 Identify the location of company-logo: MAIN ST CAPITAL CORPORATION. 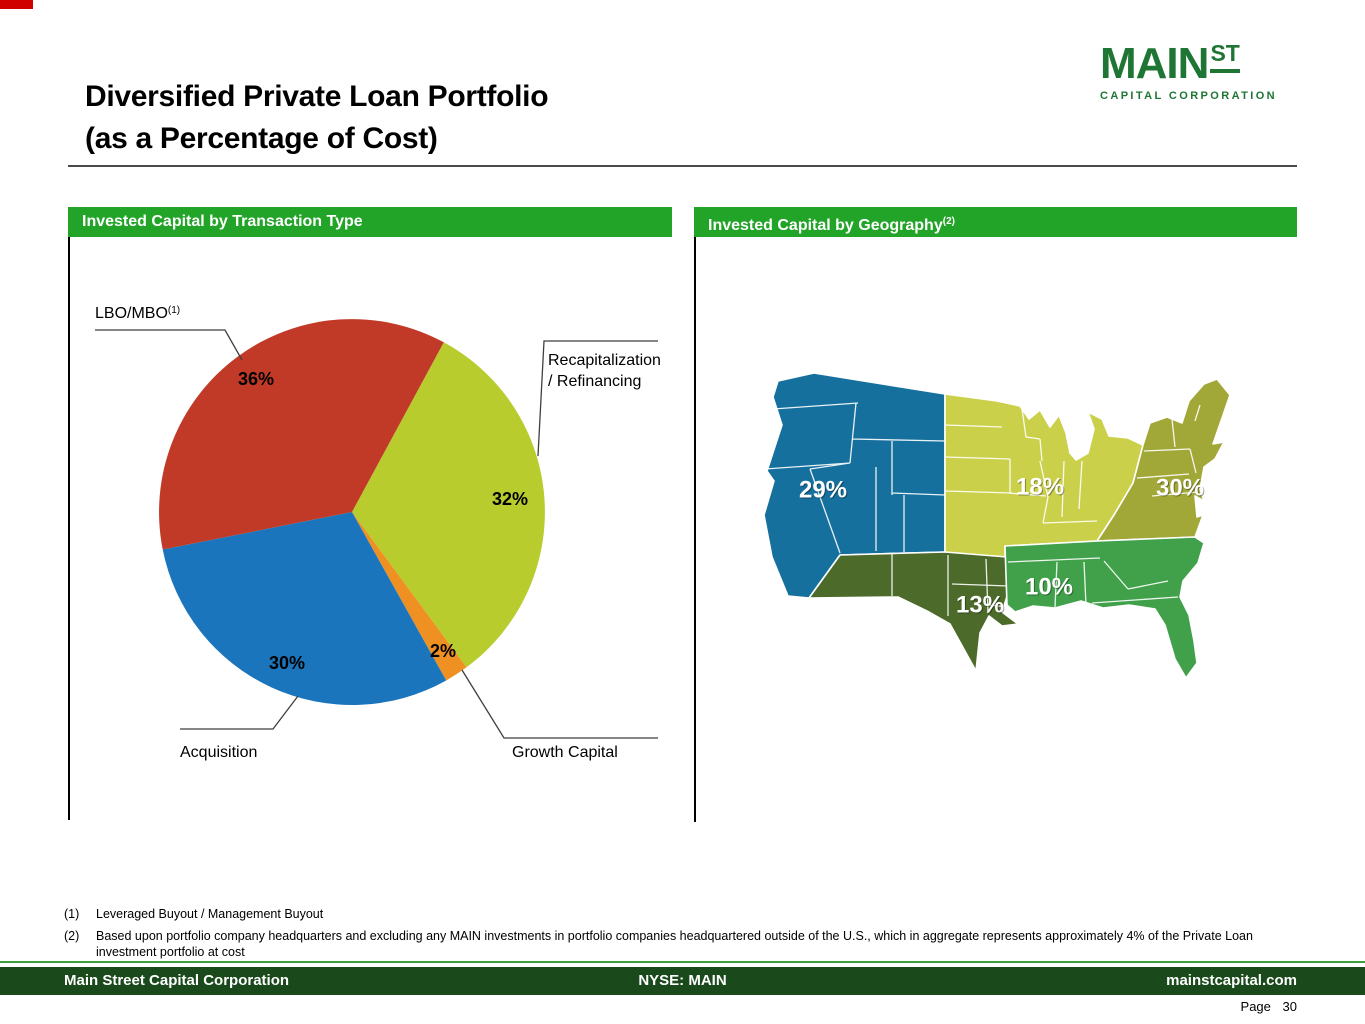
(1192, 71).